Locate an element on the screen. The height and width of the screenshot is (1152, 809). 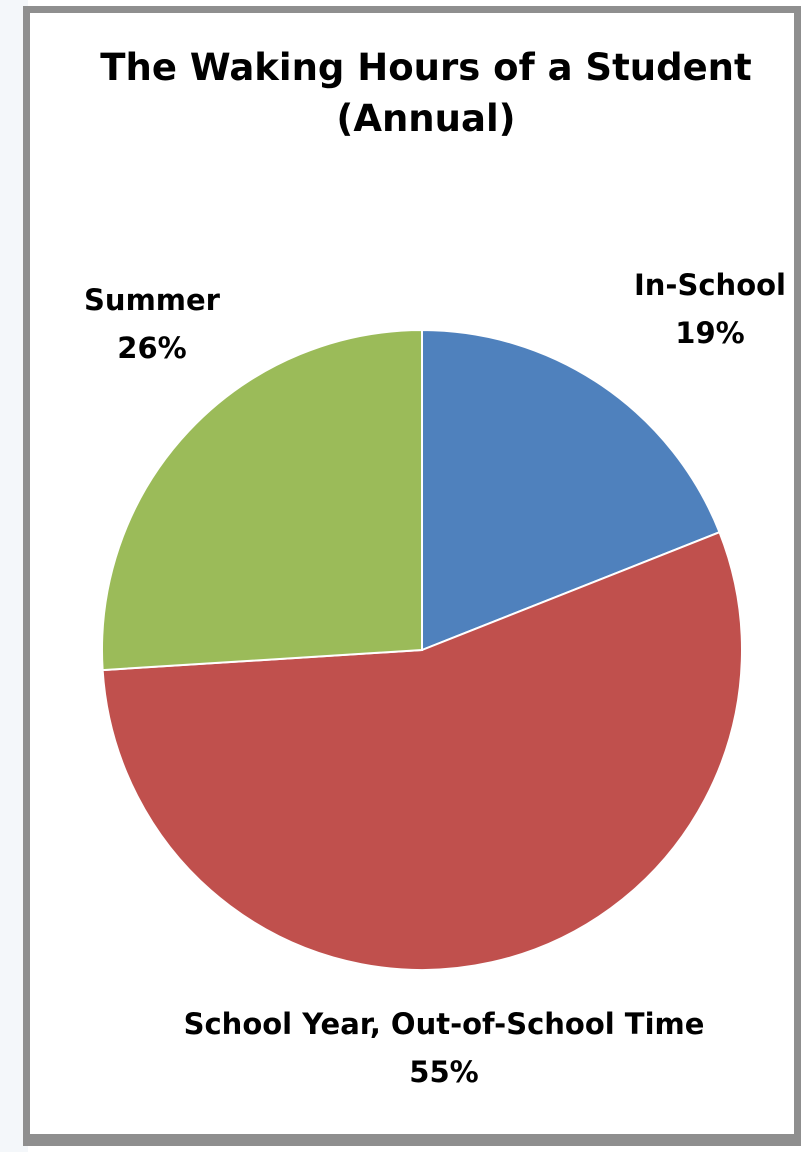
label-school-year-out-of-school-category: School Year, Out-of-School Time is located at coordinates (444, 1024).